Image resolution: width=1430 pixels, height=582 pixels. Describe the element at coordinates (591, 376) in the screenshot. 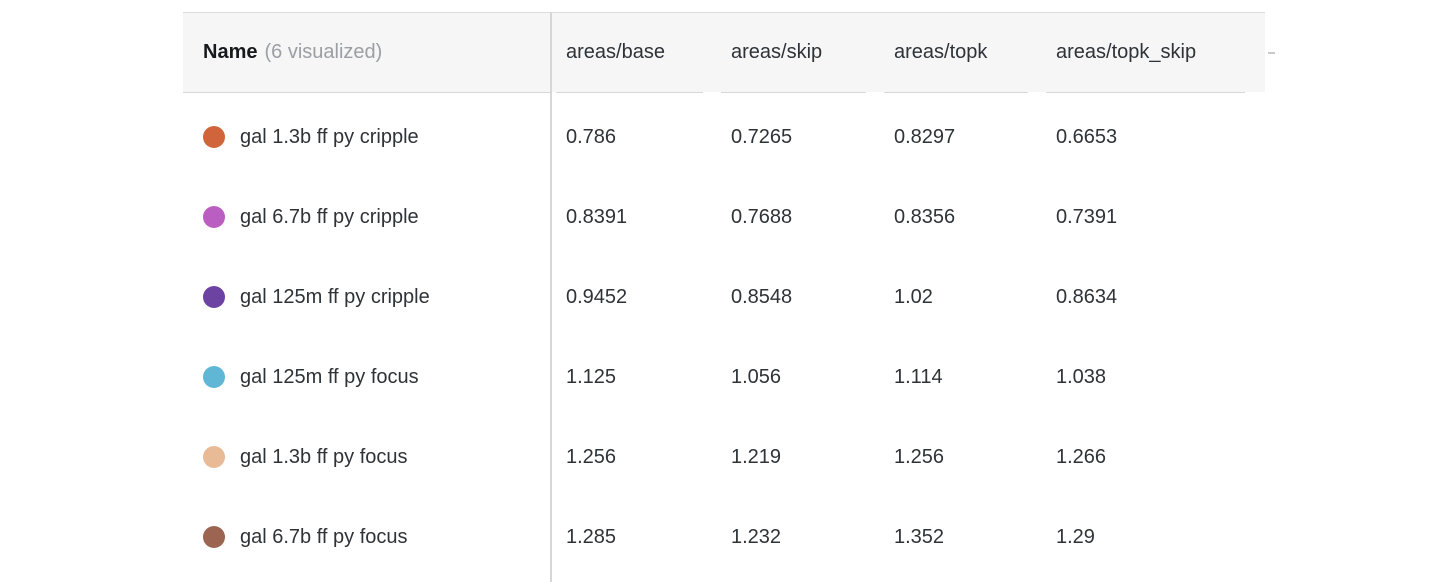

I see `metric-value-areas-base: 1.125` at that location.